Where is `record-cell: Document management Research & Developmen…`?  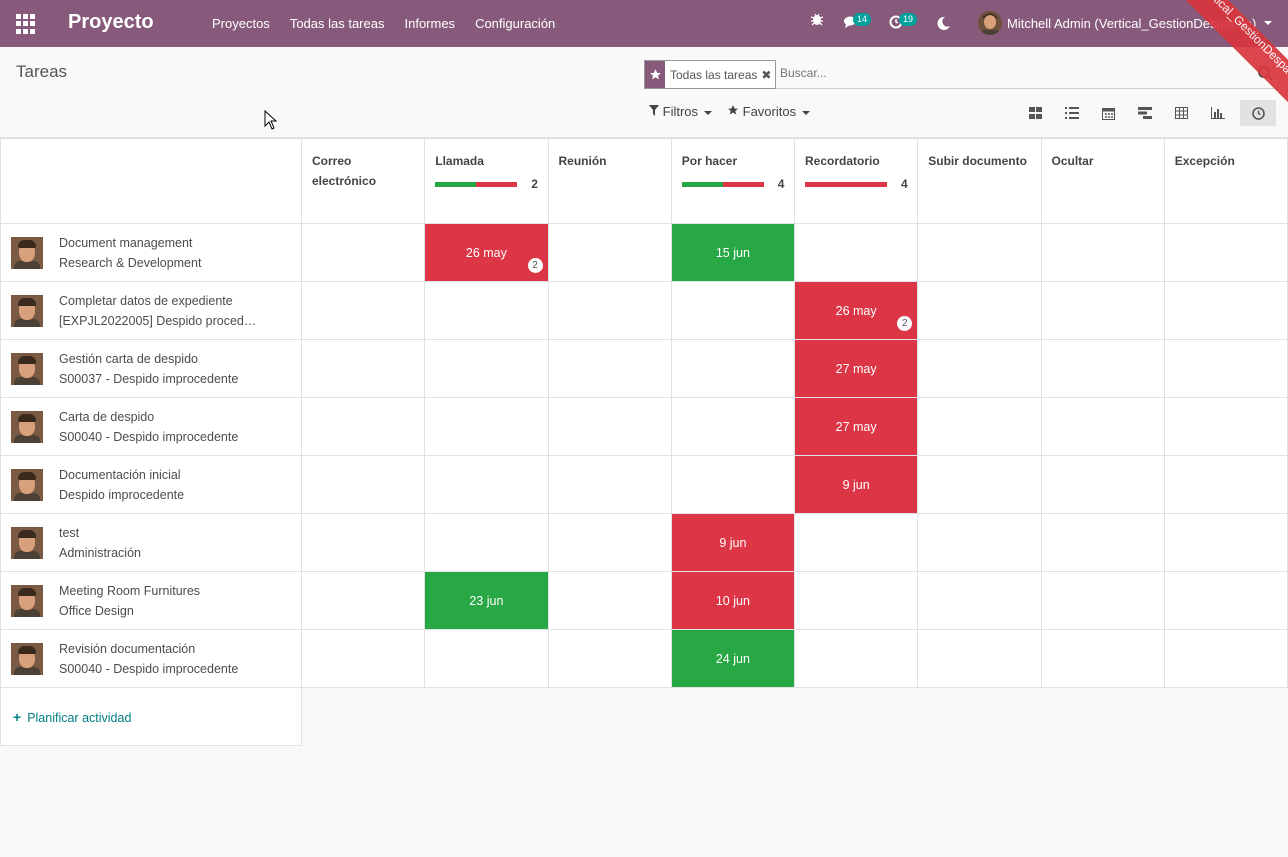
record-cell: Document management Research & Developmen… is located at coordinates (151, 252).